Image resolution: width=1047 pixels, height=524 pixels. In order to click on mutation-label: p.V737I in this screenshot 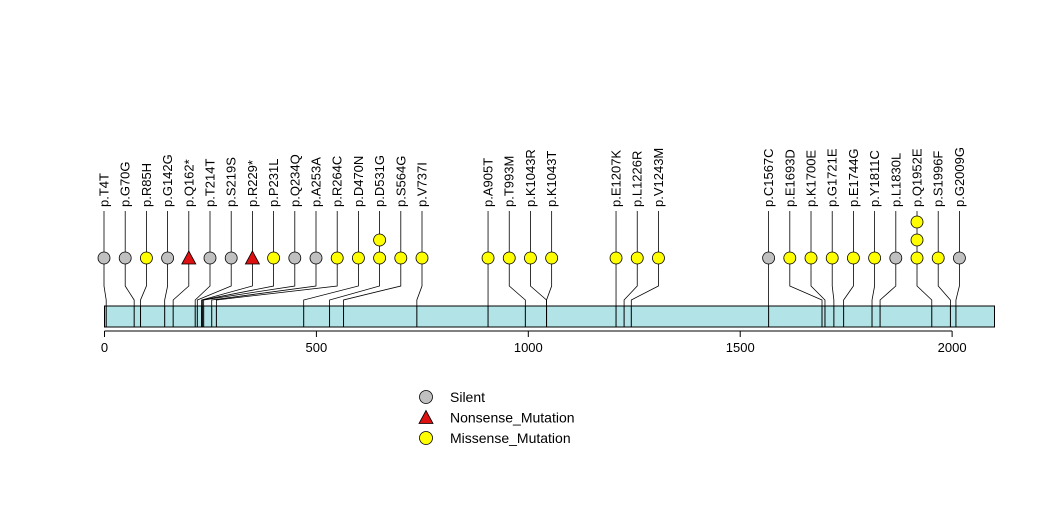, I will do `click(422, 184)`.